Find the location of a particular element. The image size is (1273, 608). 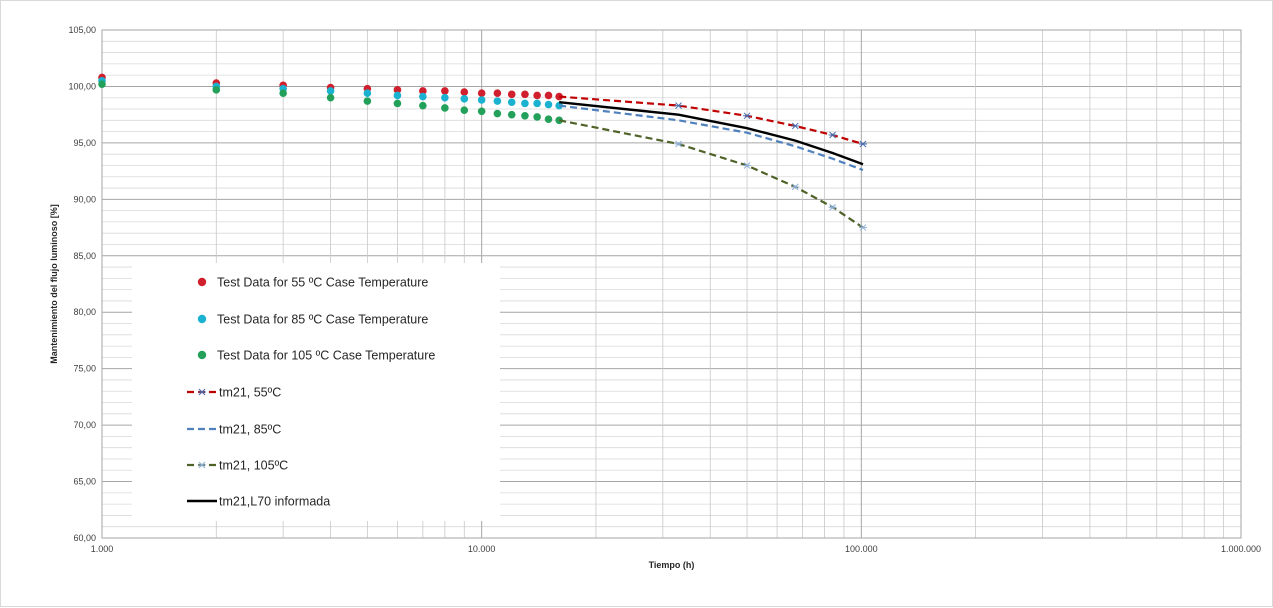

x-axis-title: Tiempo (h) is located at coordinates (672, 565).